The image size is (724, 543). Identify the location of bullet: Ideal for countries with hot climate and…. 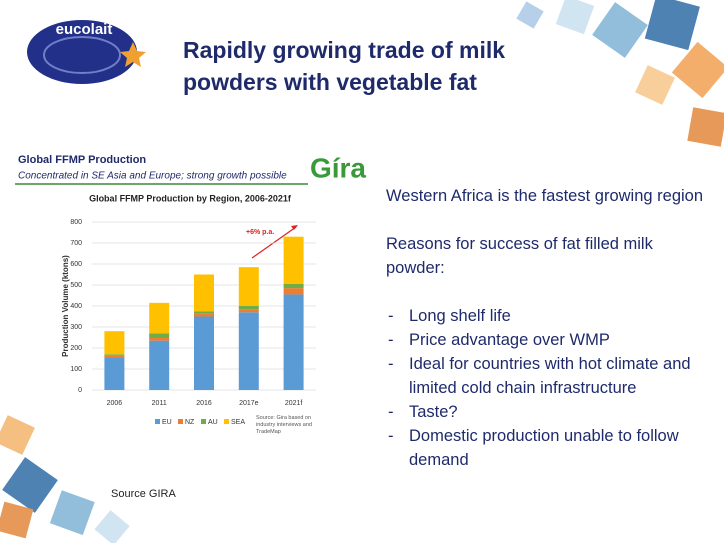
(548, 376).